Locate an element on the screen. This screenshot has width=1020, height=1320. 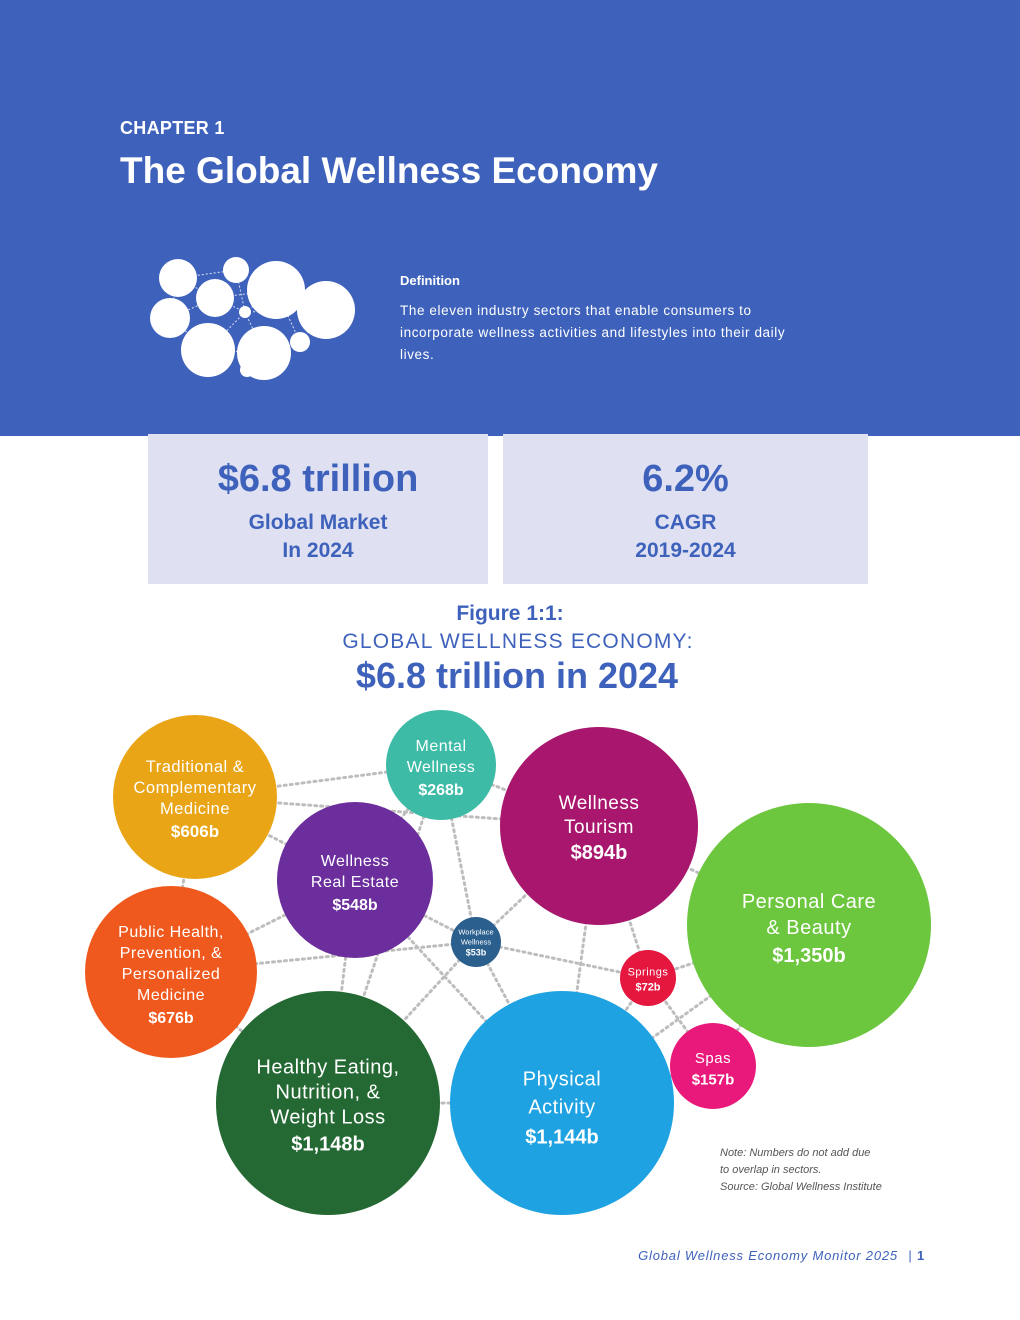
sector-value: $268b is located at coordinates (441, 790).